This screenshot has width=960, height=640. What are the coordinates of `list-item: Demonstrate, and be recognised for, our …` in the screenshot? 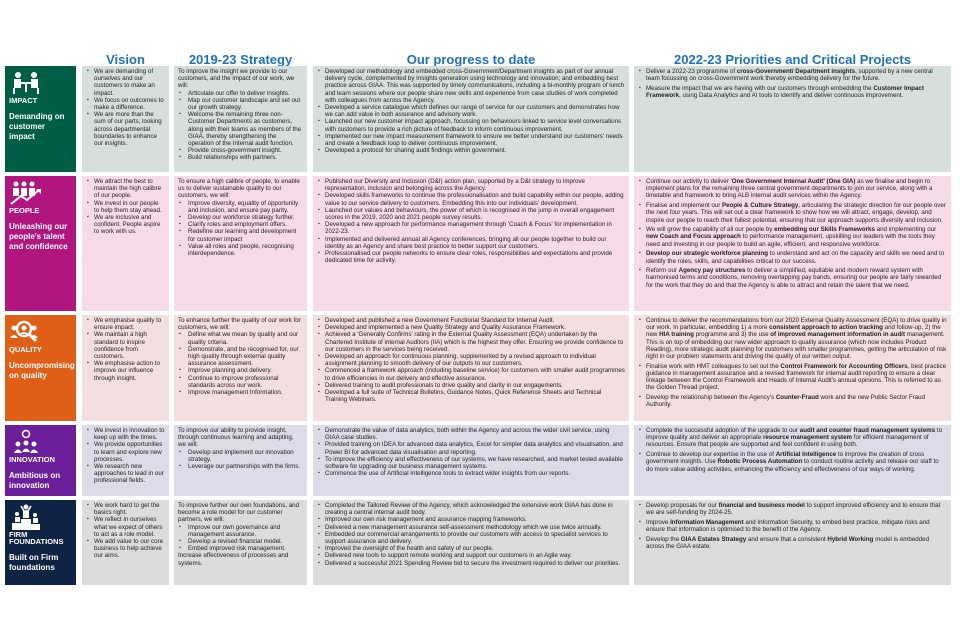 It's located at (240, 357).